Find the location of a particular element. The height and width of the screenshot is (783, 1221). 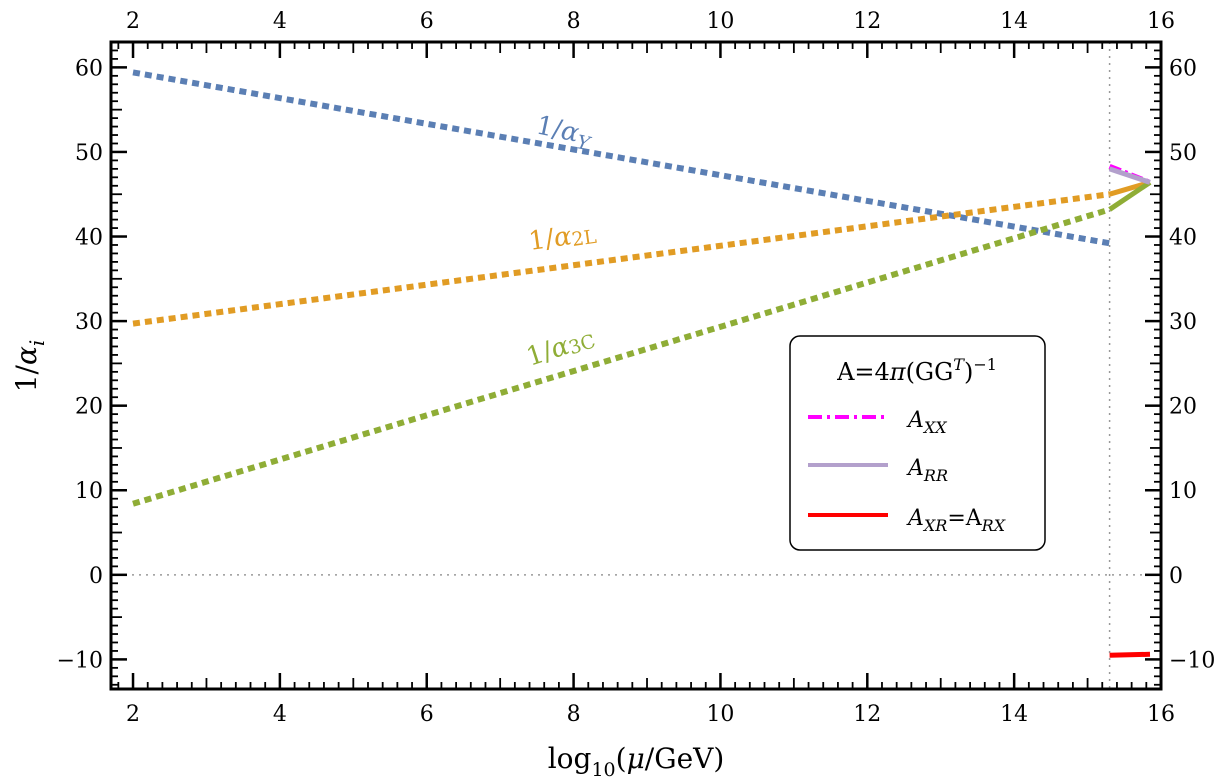

x-tick-label-bottom: 14 is located at coordinates (1014, 714).